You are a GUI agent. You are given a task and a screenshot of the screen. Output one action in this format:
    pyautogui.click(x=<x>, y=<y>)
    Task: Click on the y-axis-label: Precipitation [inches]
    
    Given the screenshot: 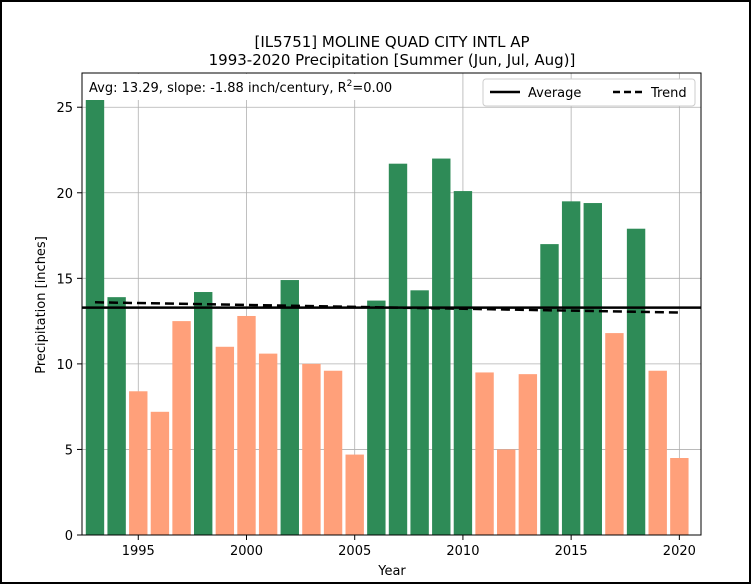 What is the action you would take?
    pyautogui.click(x=41, y=305)
    